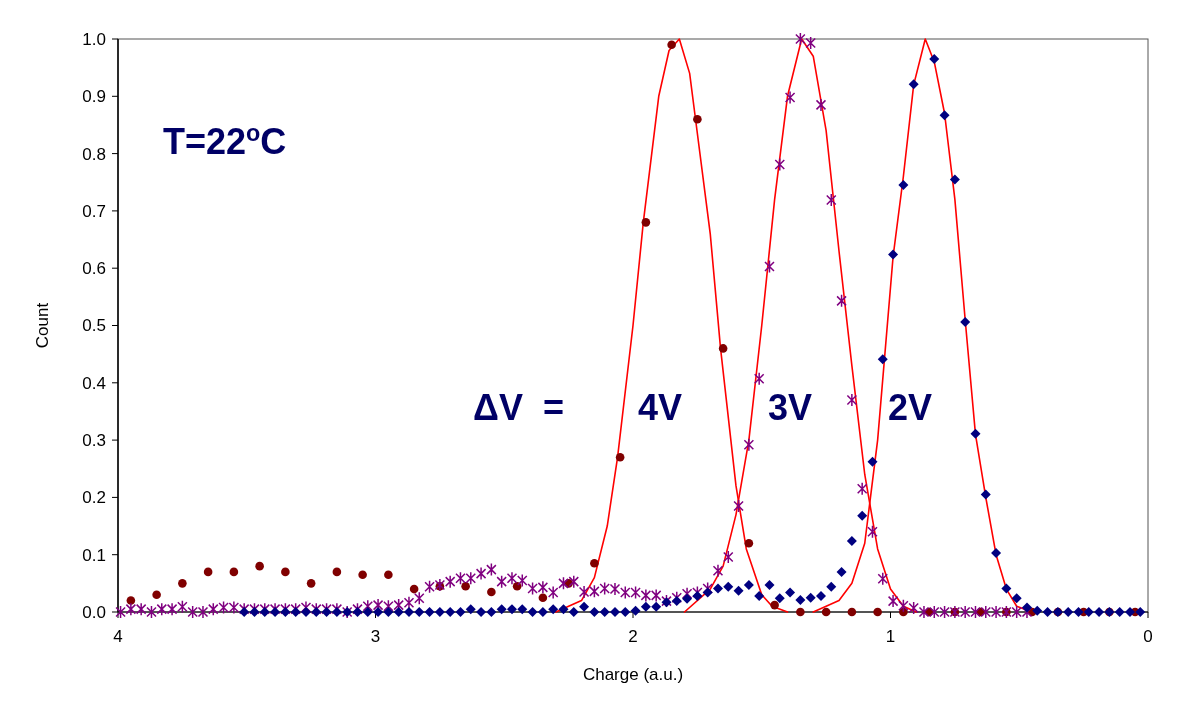 This screenshot has width=1201, height=705. What do you see at coordinates (225, 141) in the screenshot?
I see `annotation: T=22$^{o}$C` at bounding box center [225, 141].